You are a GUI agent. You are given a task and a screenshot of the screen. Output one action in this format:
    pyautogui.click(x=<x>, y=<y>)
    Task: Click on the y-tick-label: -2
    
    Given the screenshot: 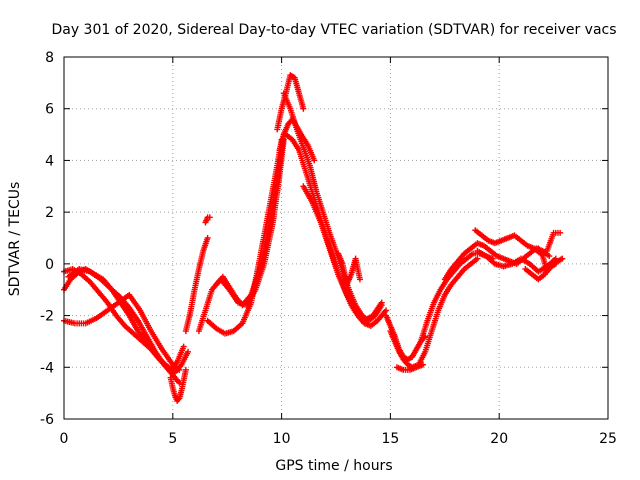 What is the action you would take?
    pyautogui.click(x=47, y=317)
    